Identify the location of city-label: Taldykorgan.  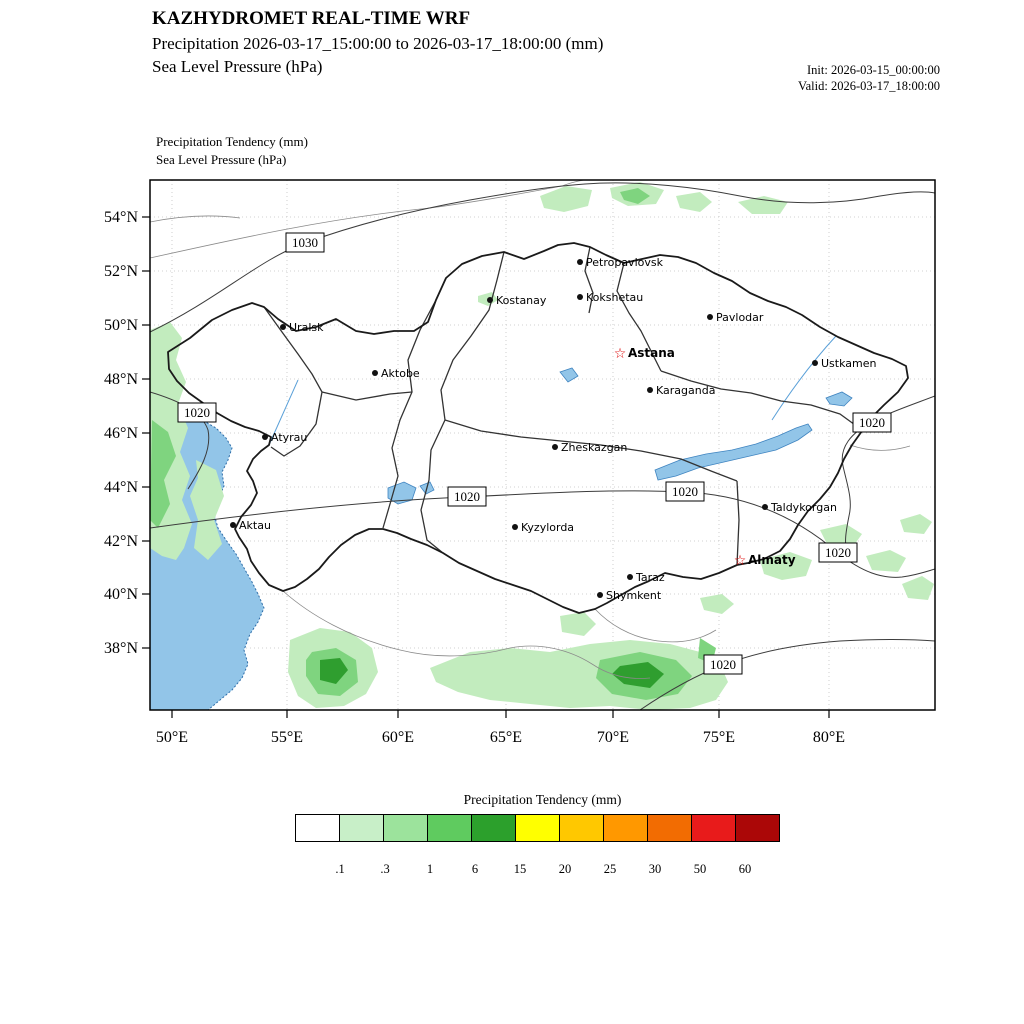
(803, 507).